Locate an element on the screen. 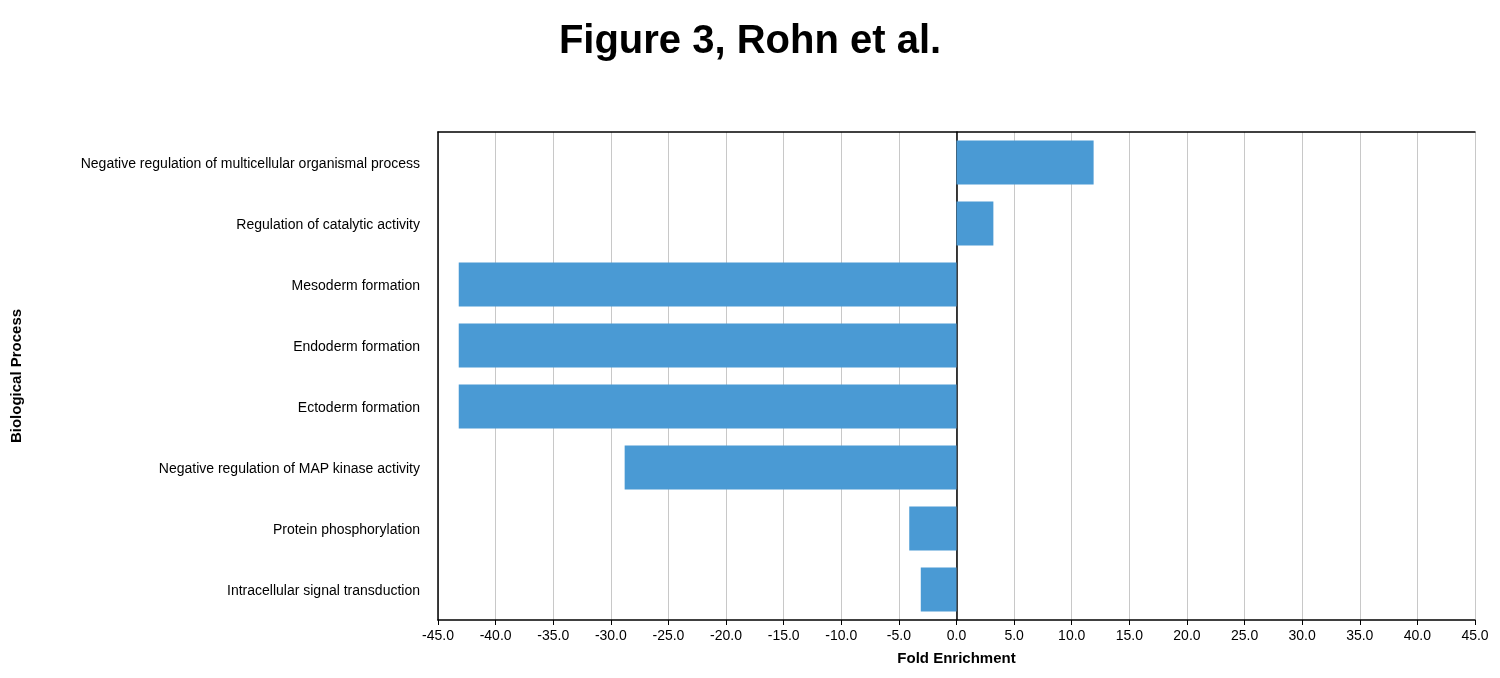 This screenshot has width=1500, height=678. x-tick-label: 30.0 is located at coordinates (1302, 635).